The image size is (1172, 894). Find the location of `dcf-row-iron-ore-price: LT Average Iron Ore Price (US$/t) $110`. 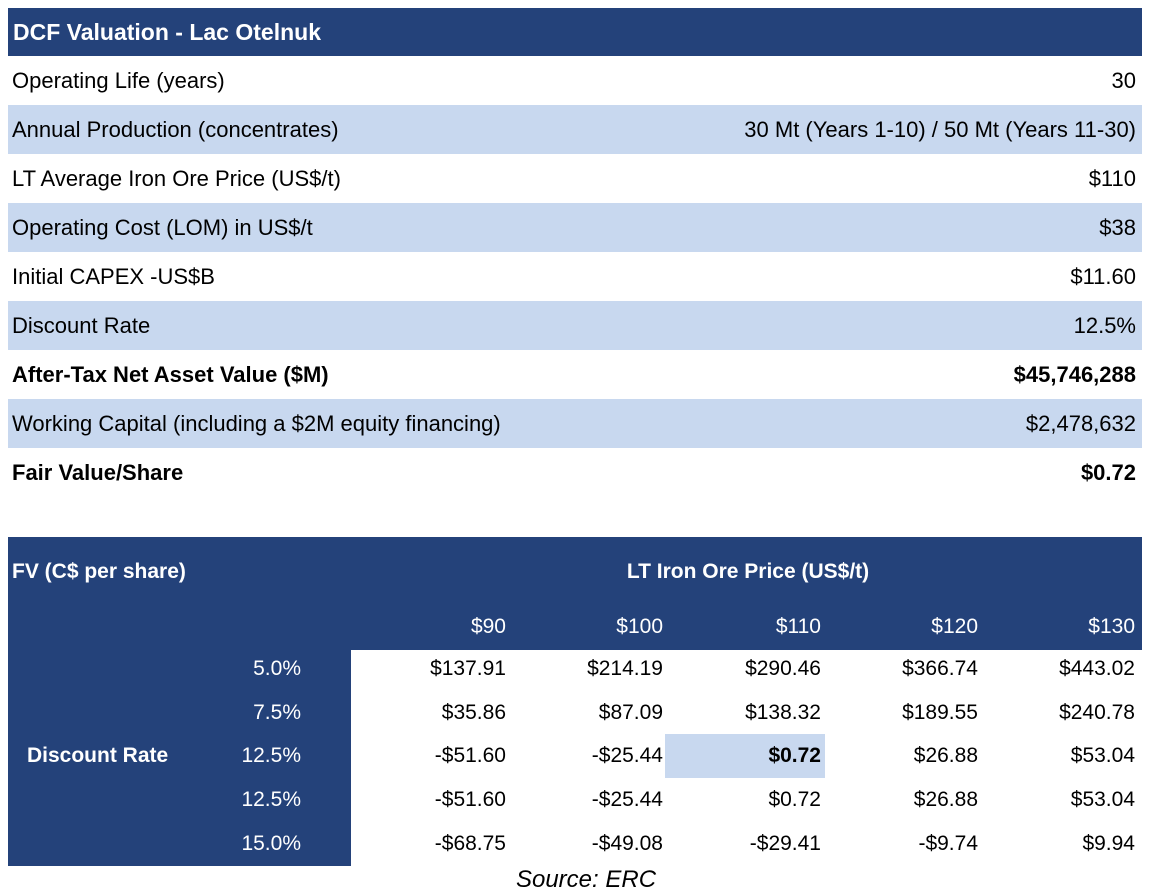

dcf-row-iron-ore-price: LT Average Iron Ore Price (US$/t) $110 is located at coordinates (575, 178).